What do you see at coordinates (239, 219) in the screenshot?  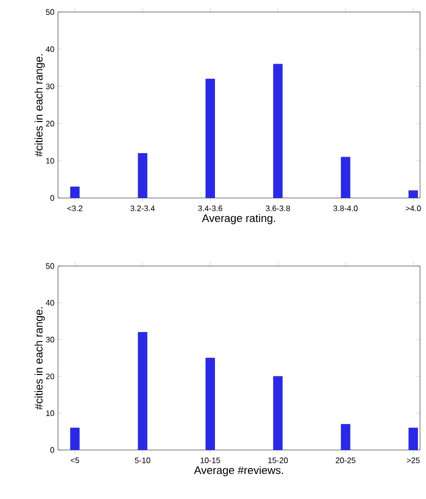 I see `x-axis-title: Average rating.` at bounding box center [239, 219].